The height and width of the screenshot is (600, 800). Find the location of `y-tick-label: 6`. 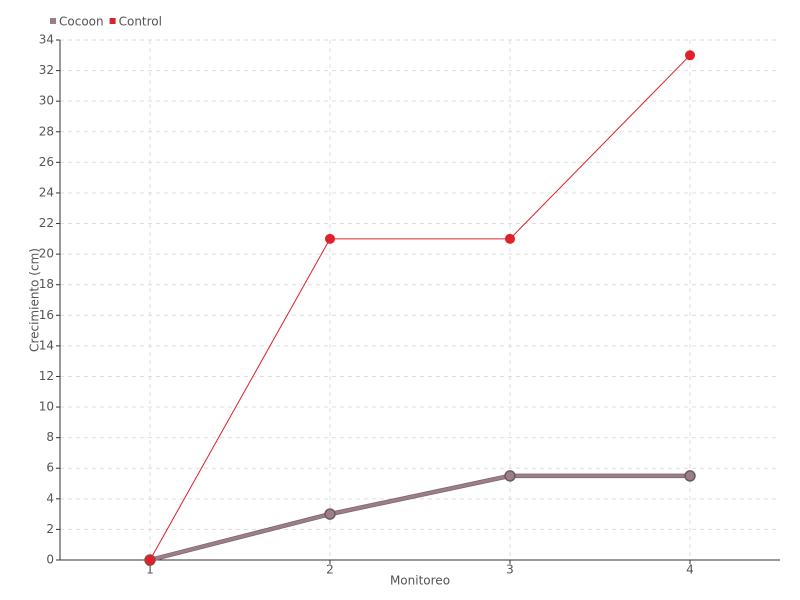

y-tick-label: 6 is located at coordinates (50, 468).